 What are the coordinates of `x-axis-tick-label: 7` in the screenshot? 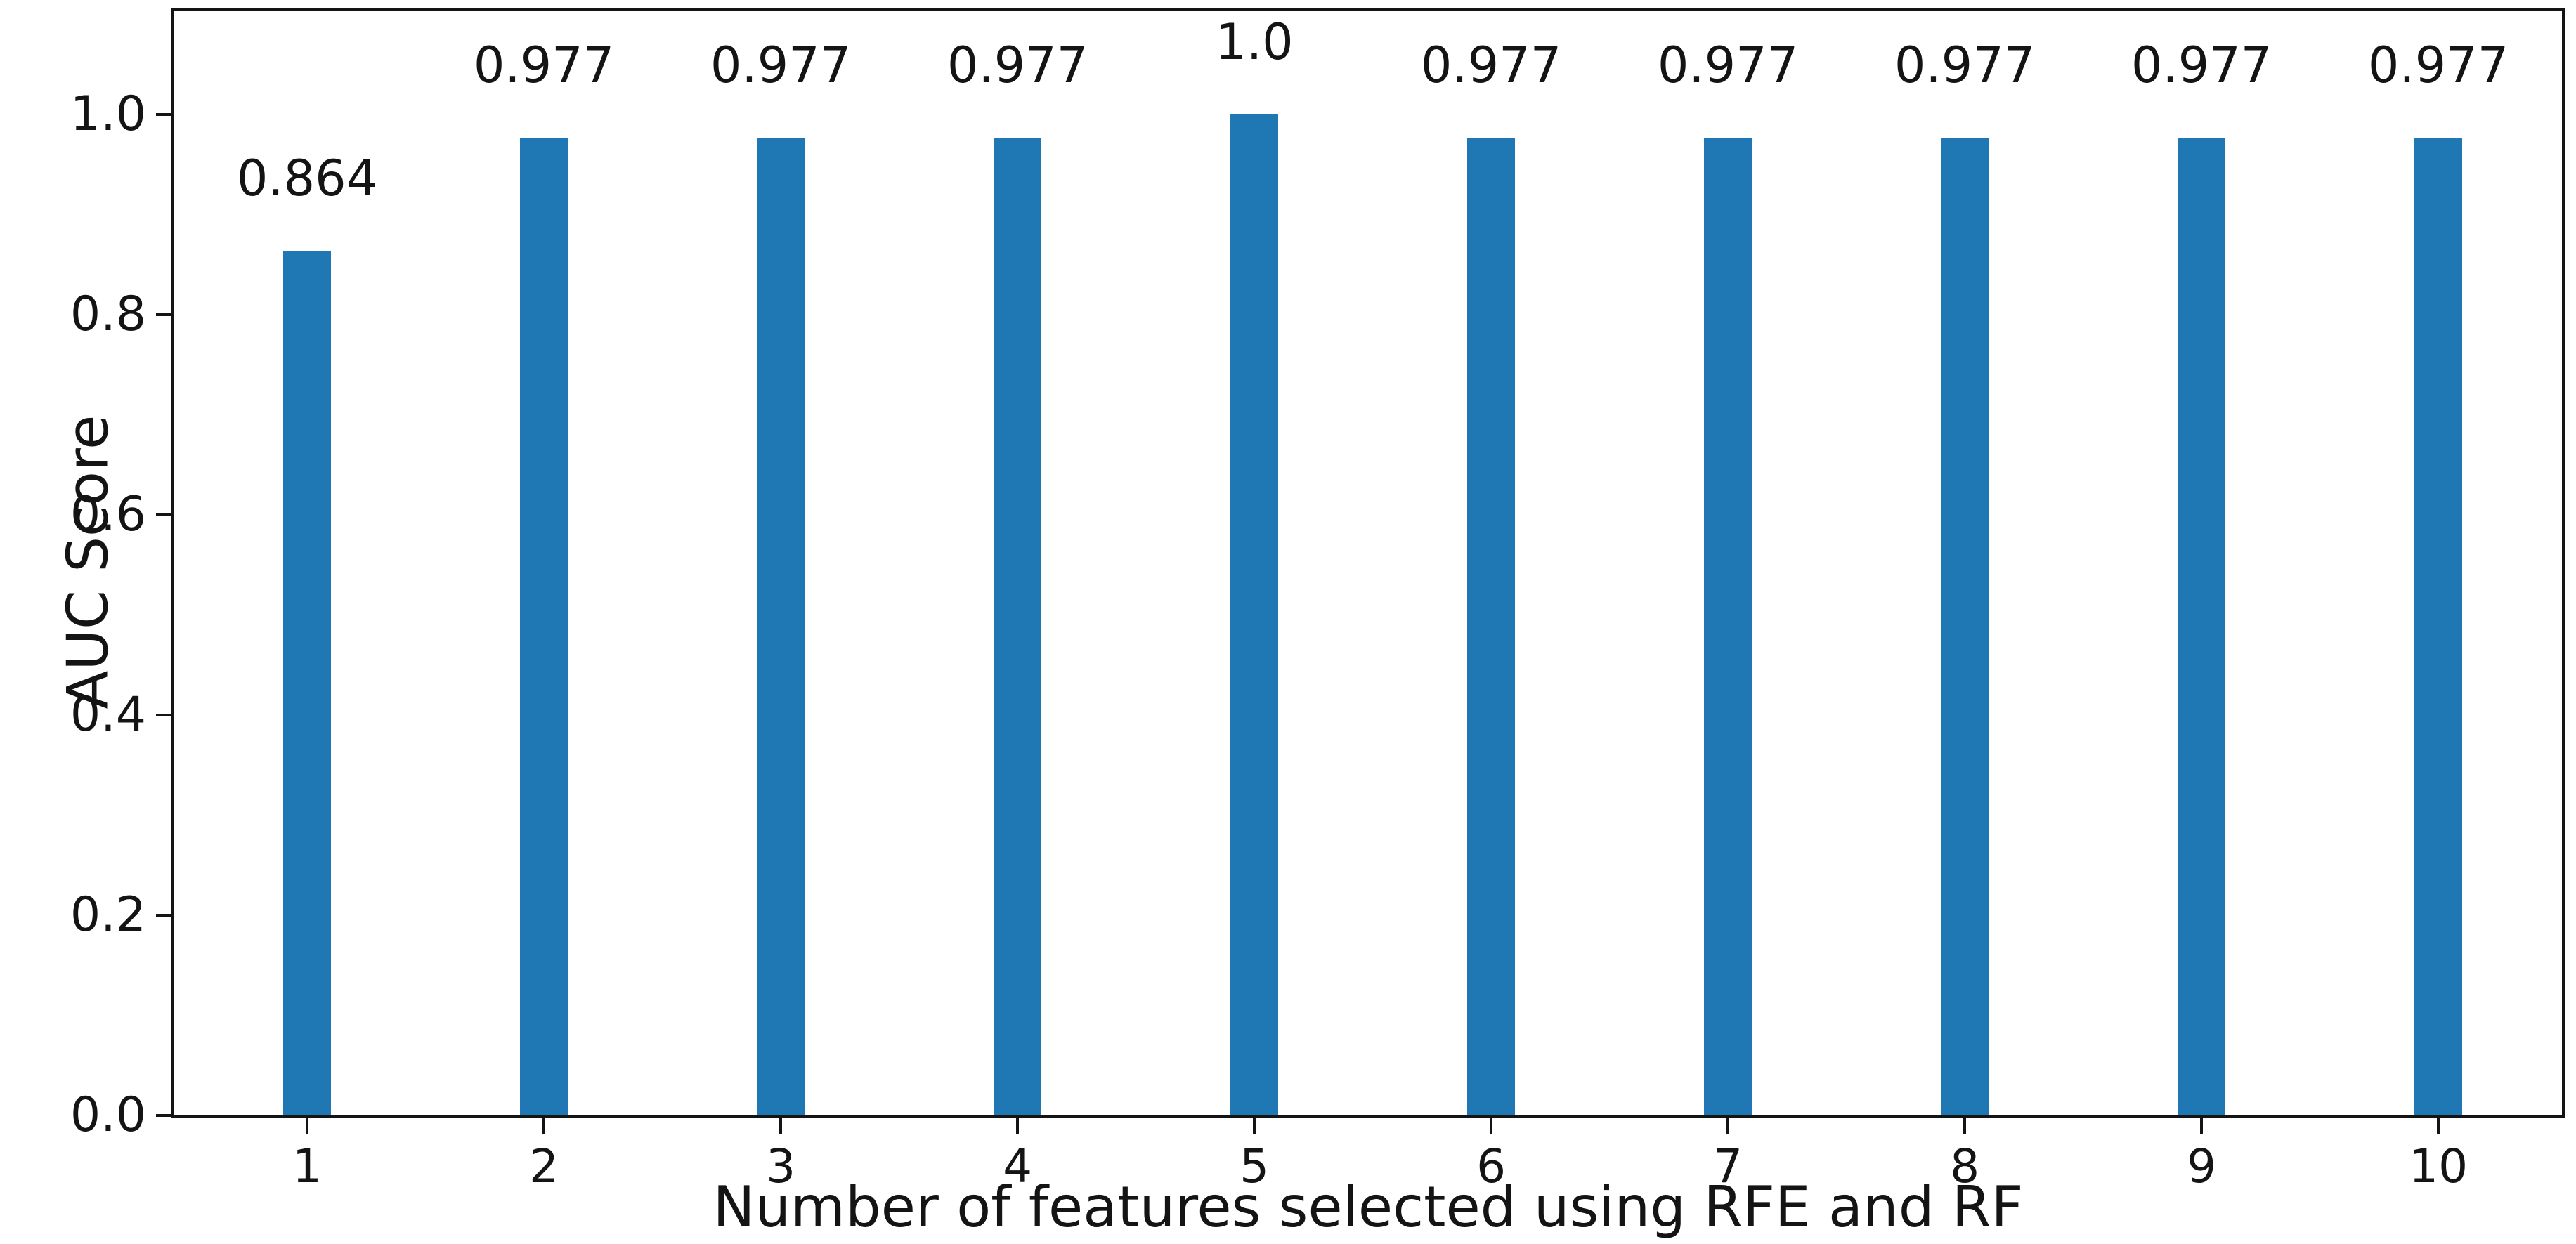 It's located at (1728, 1166).